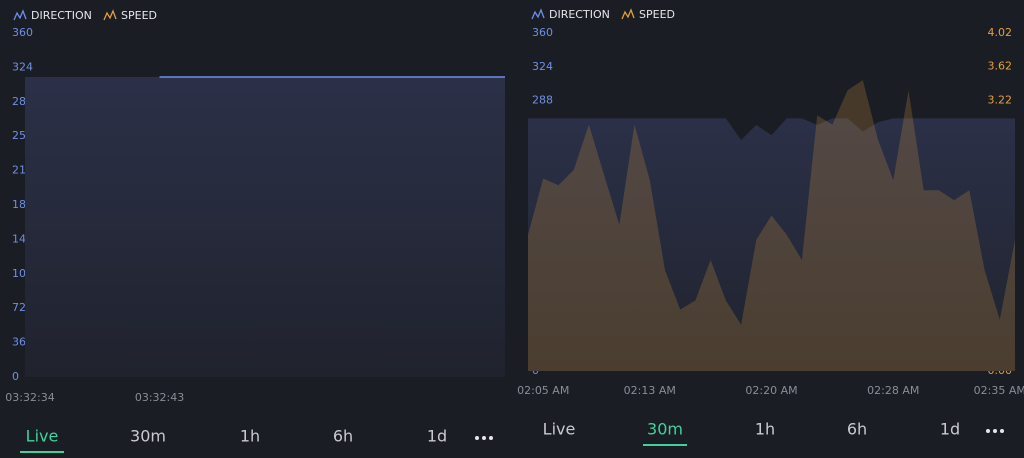  What do you see at coordinates (19, 342) in the screenshot?
I see `y-tick-label: 36` at bounding box center [19, 342].